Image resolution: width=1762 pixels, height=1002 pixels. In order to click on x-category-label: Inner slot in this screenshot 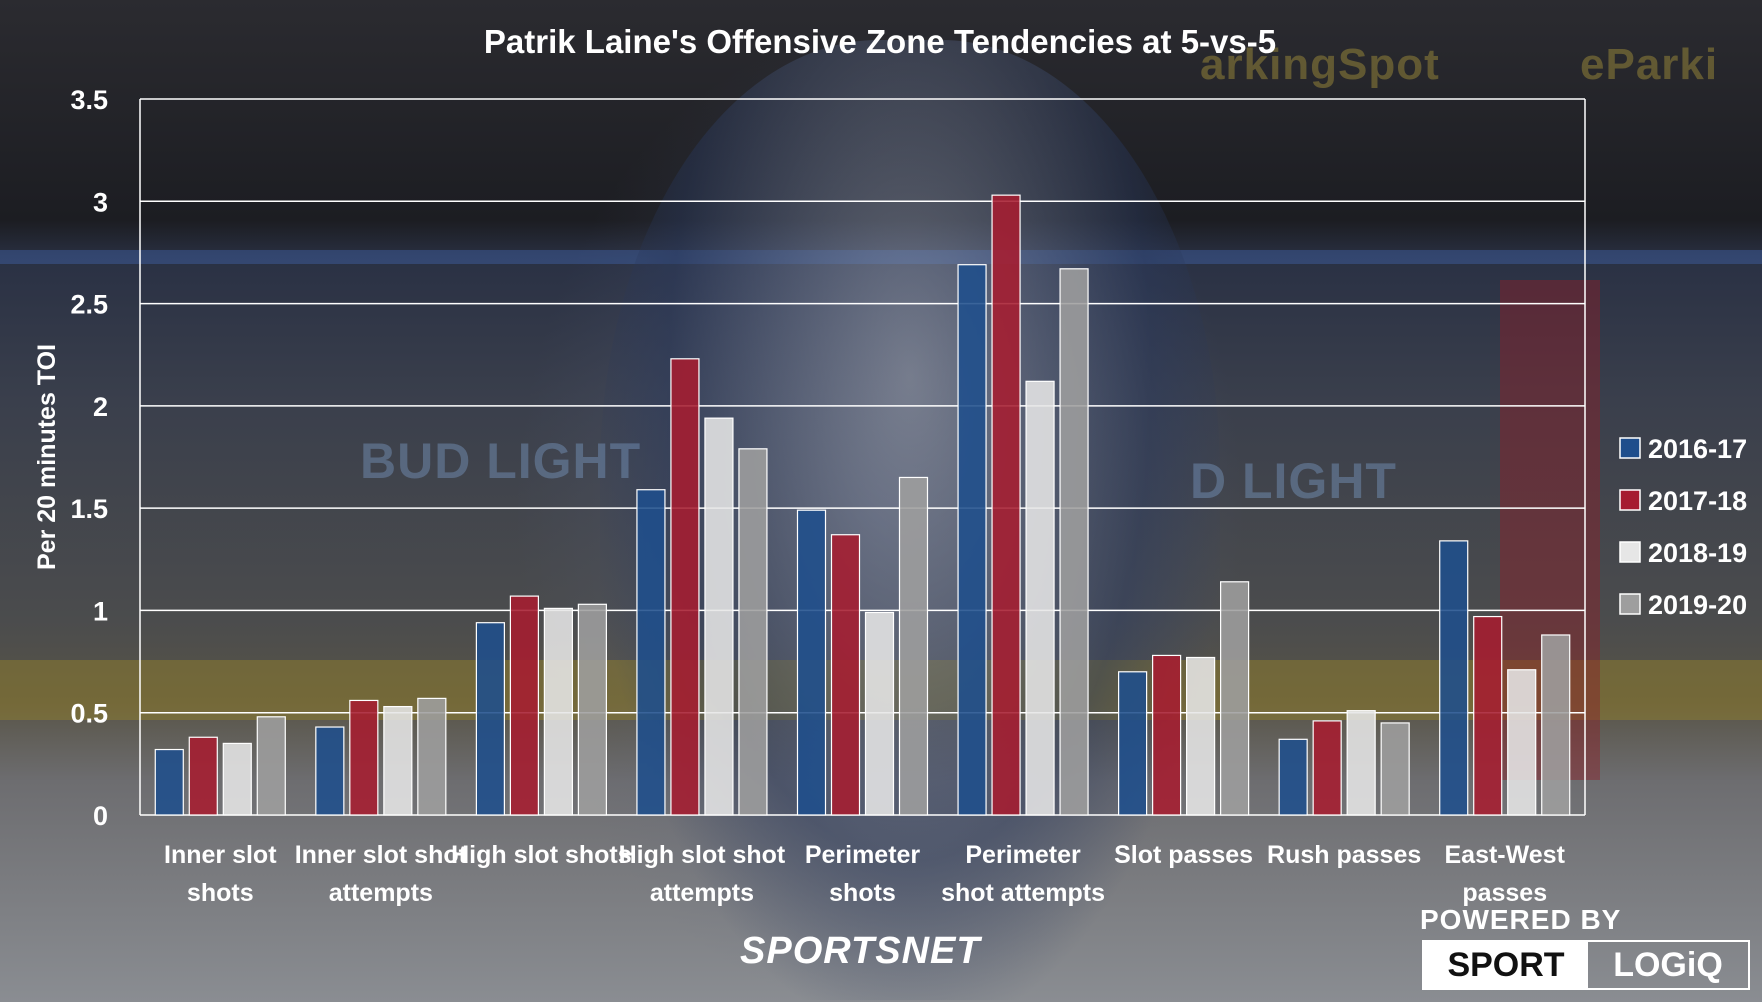, I will do `click(220, 855)`.